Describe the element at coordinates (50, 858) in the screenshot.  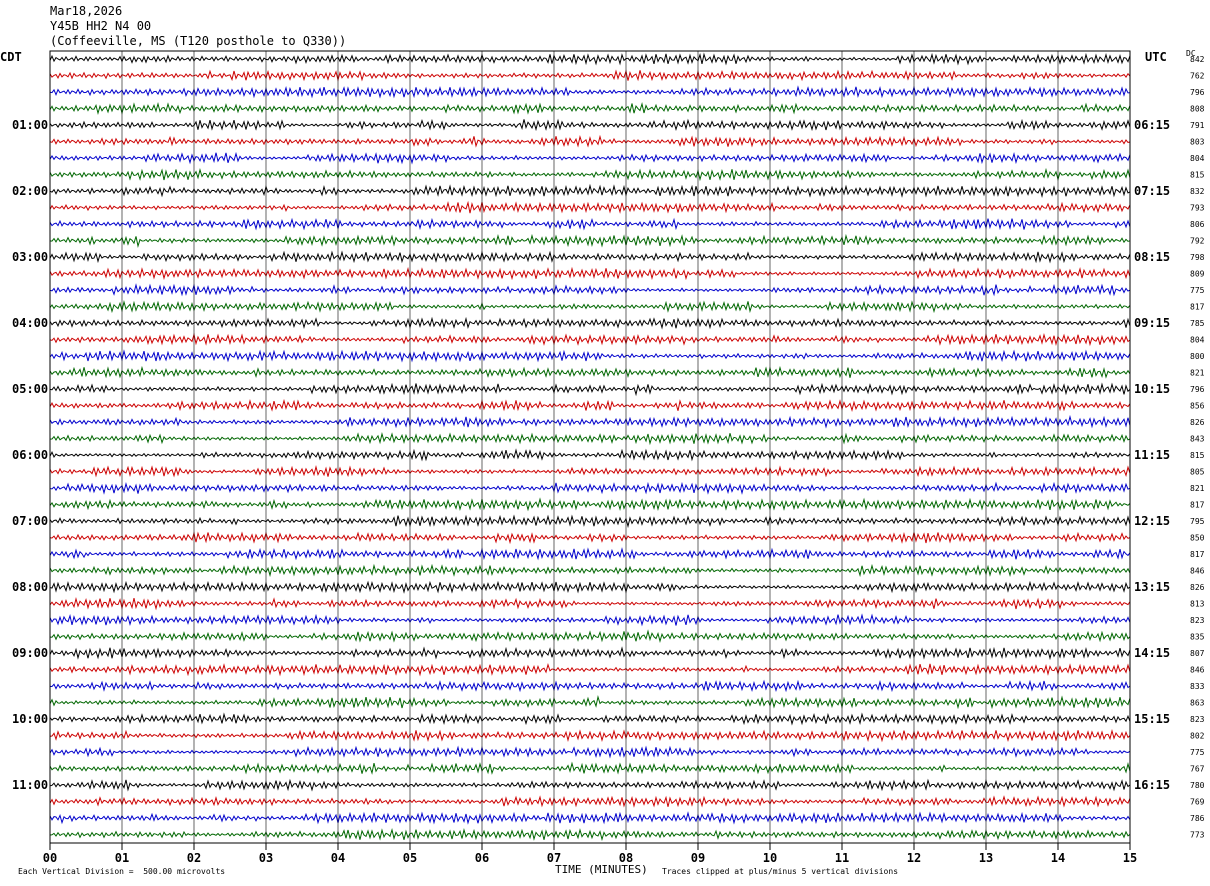
I see `x-tick-label: 00` at that location.